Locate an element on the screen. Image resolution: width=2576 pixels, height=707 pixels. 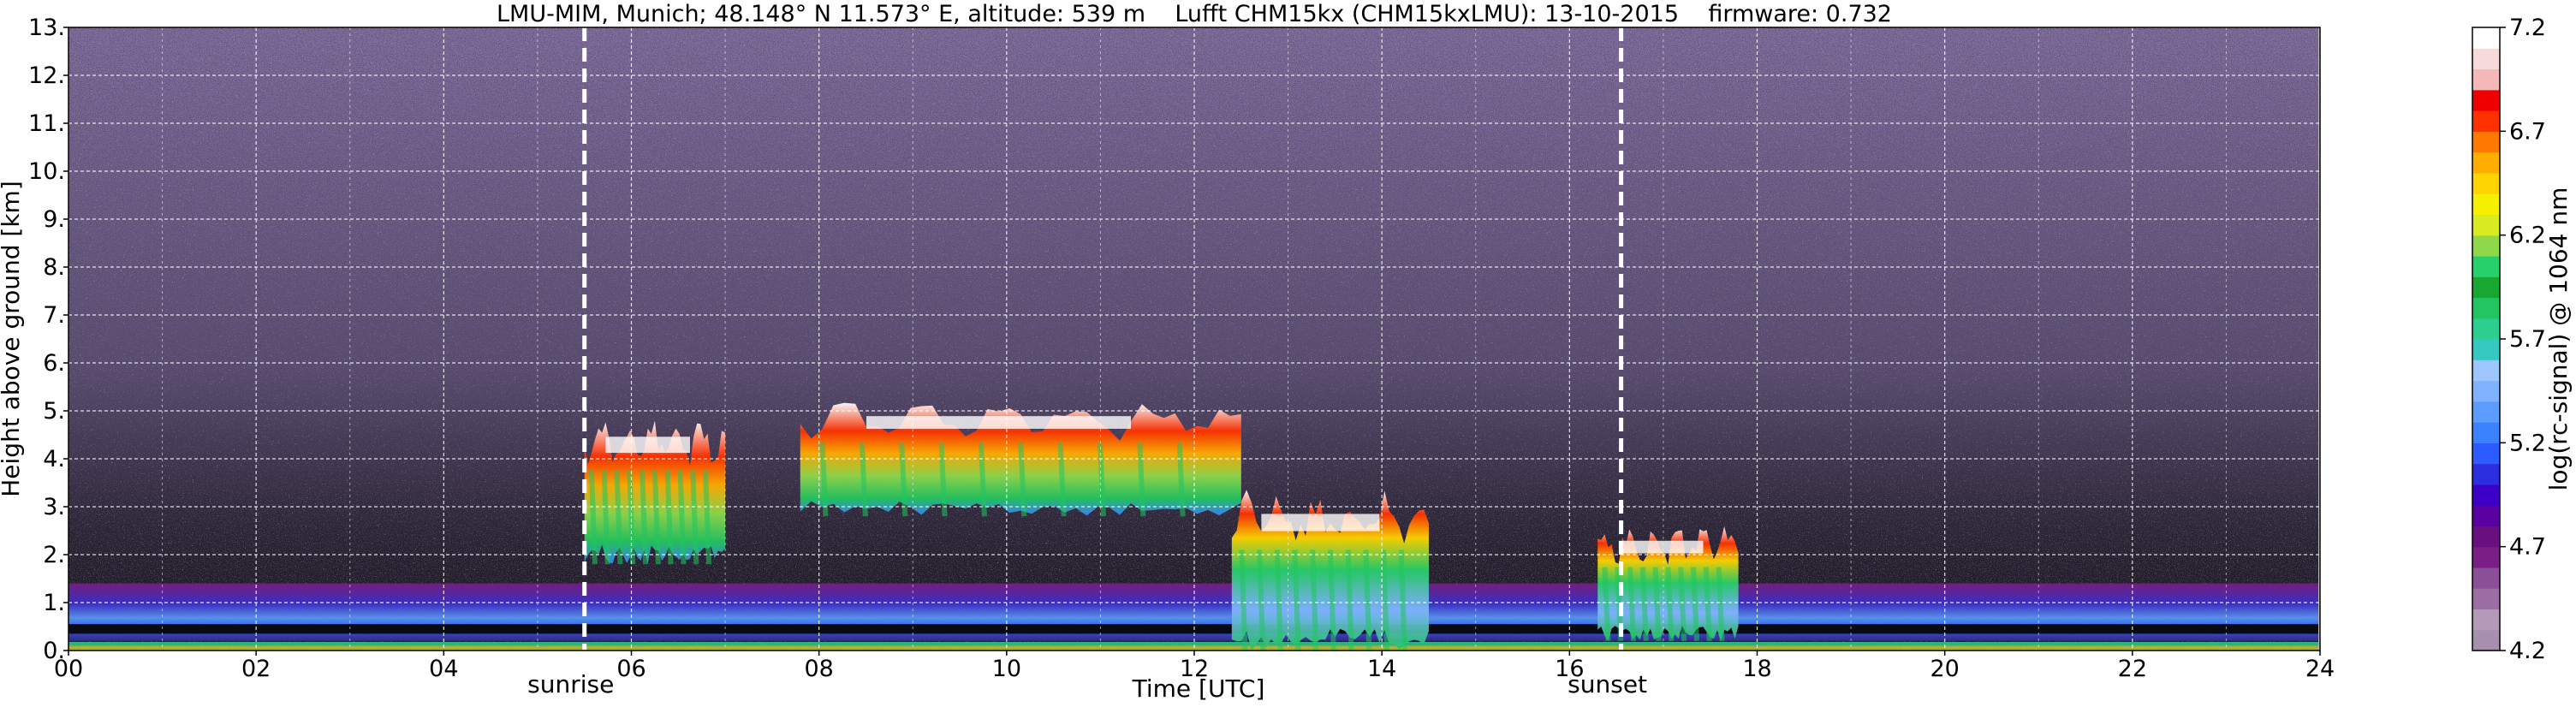
y-tick-label: 0. is located at coordinates (54, 651).